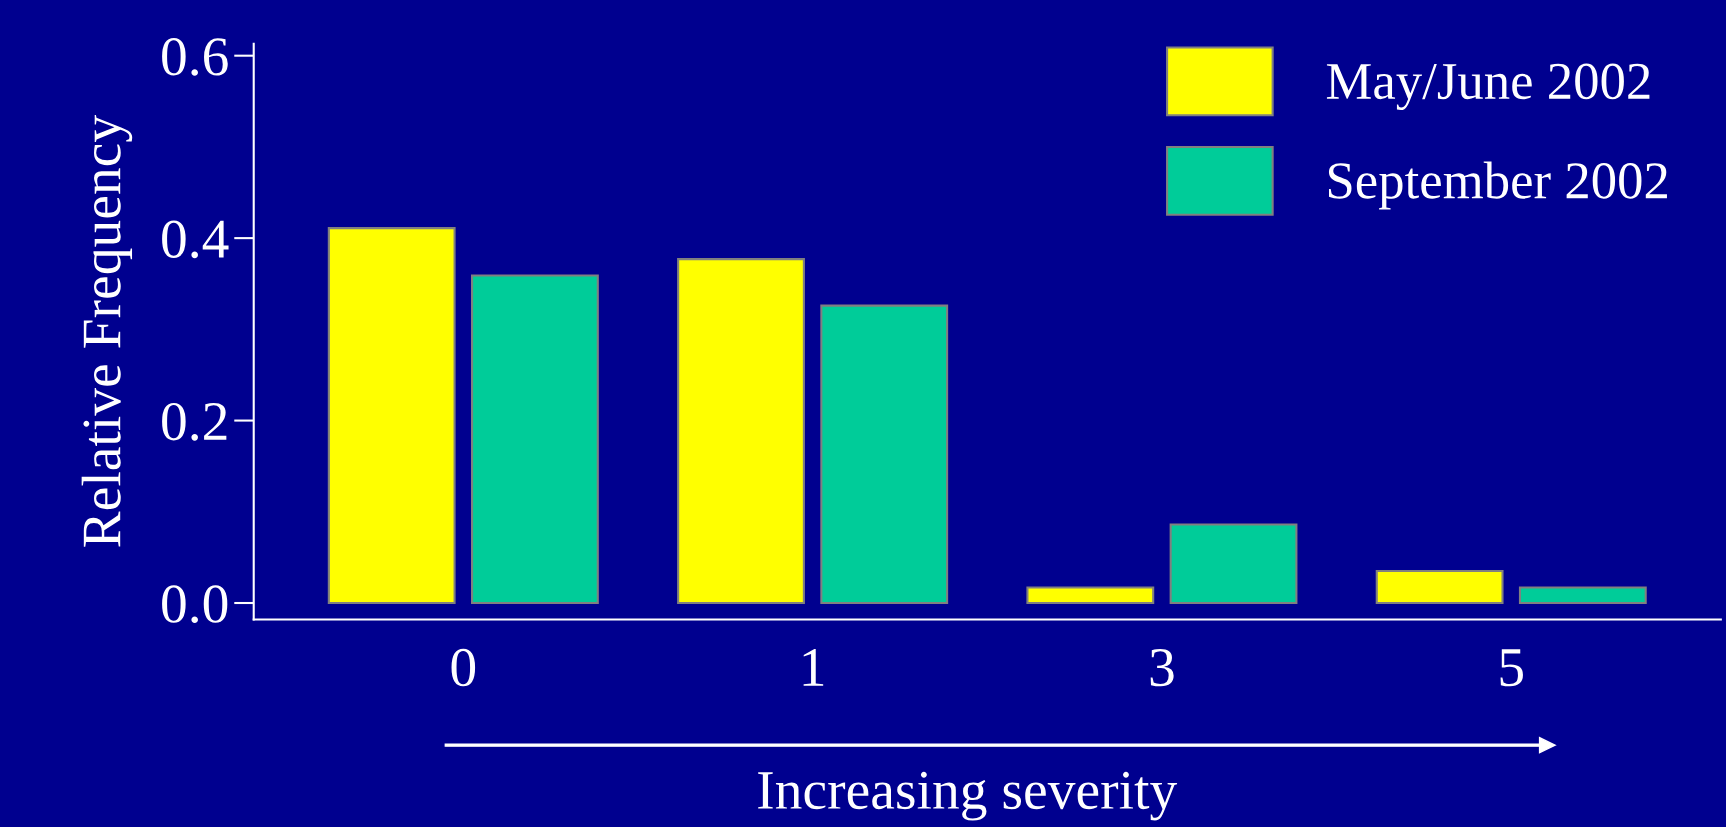 The width and height of the screenshot is (1726, 827). Describe the element at coordinates (195, 239) in the screenshot. I see `y-tick-label: 0.4` at that location.